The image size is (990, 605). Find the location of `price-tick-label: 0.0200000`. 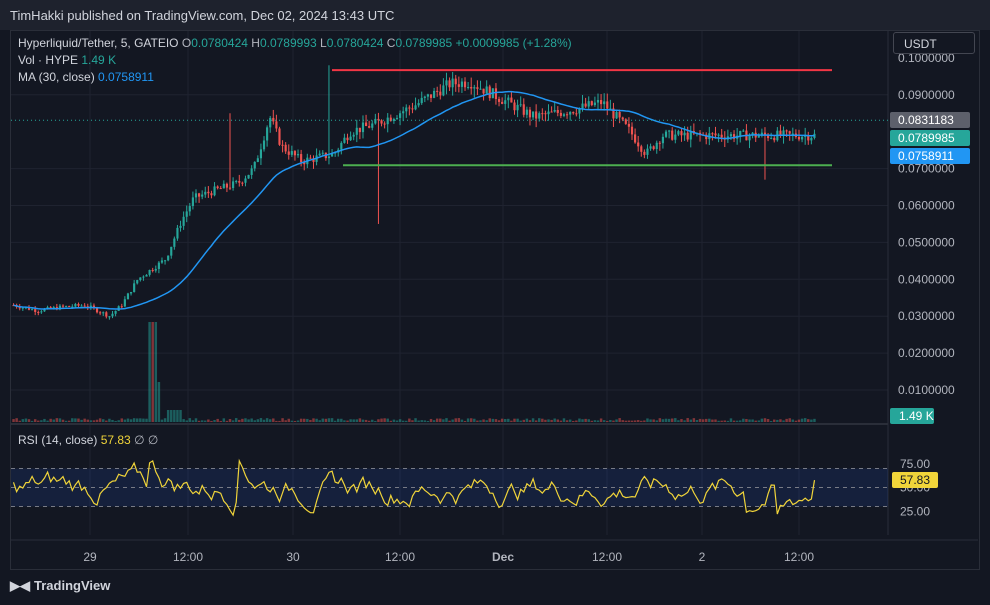

price-tick-label: 0.0200000 is located at coordinates (926, 353).